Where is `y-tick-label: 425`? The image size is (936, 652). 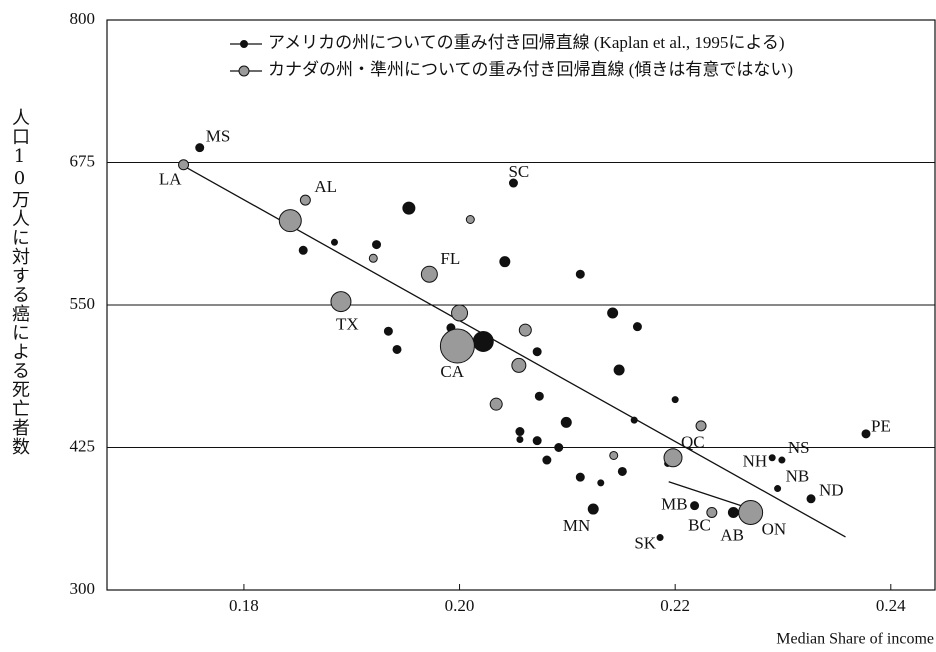 y-tick-label: 425 is located at coordinates (83, 445).